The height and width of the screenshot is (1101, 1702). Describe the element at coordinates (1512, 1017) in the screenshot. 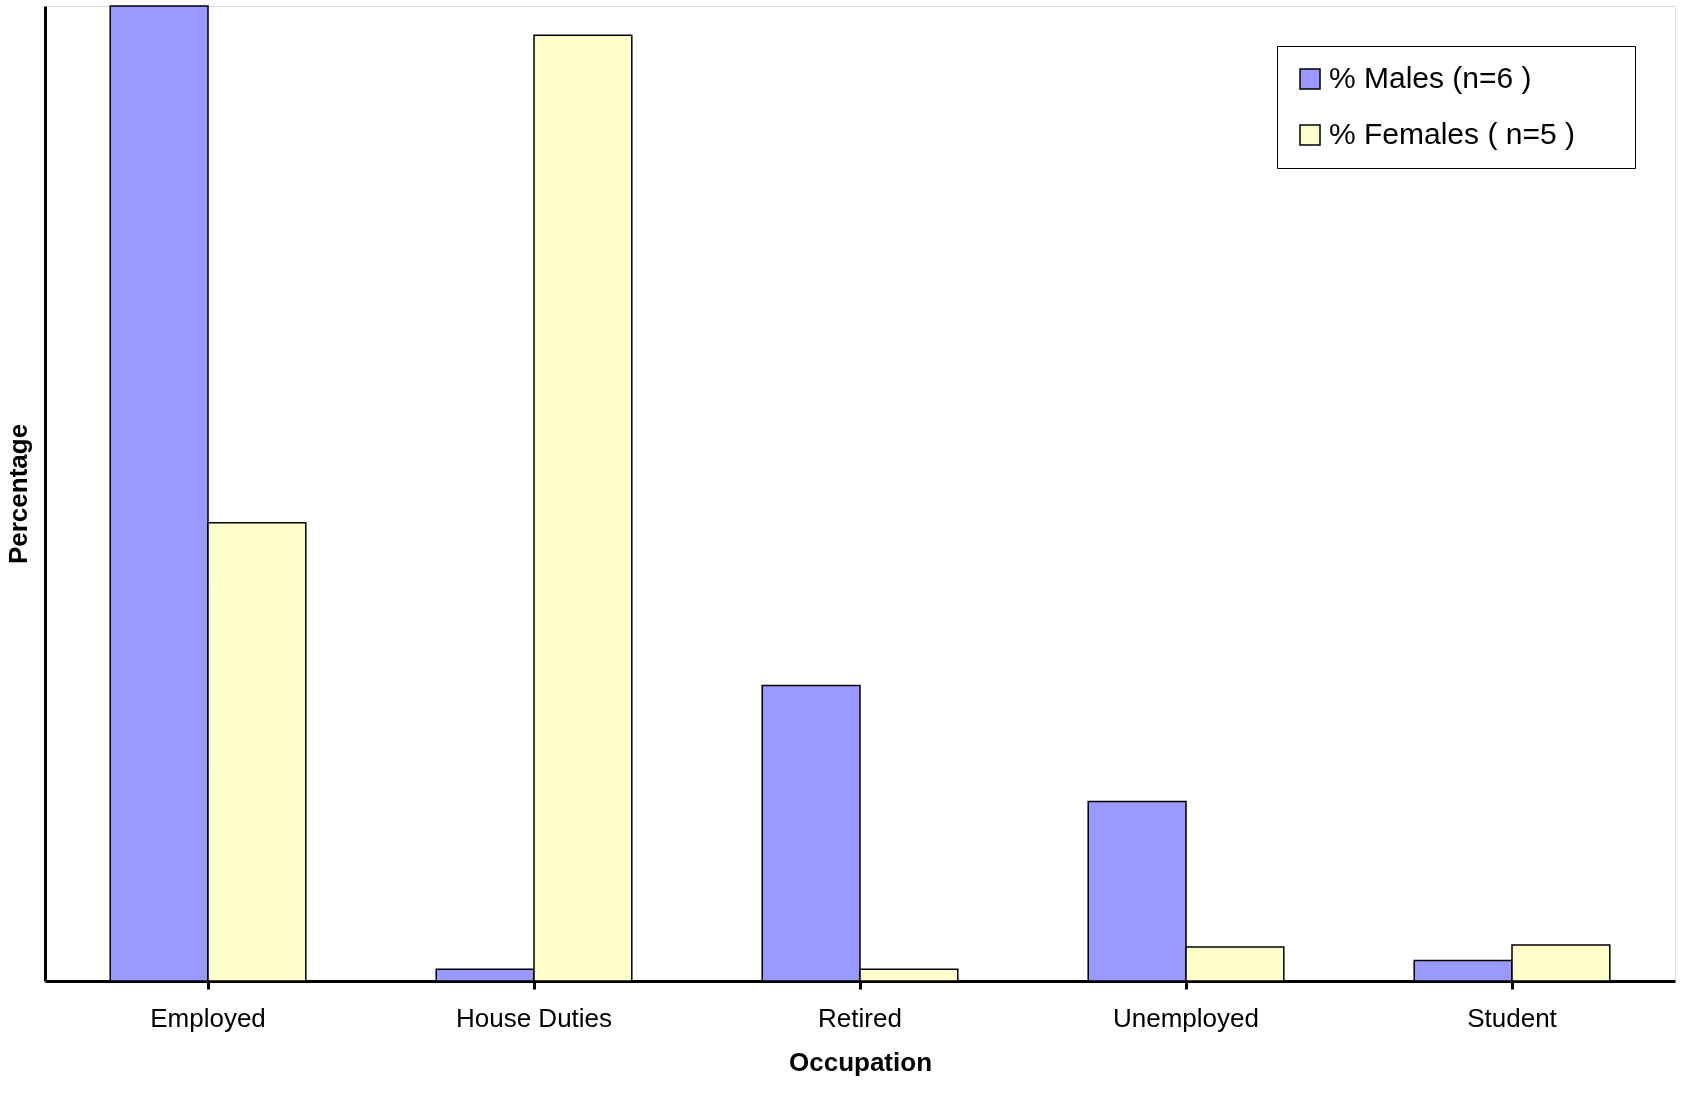

I see `x-tick-label: Student` at that location.